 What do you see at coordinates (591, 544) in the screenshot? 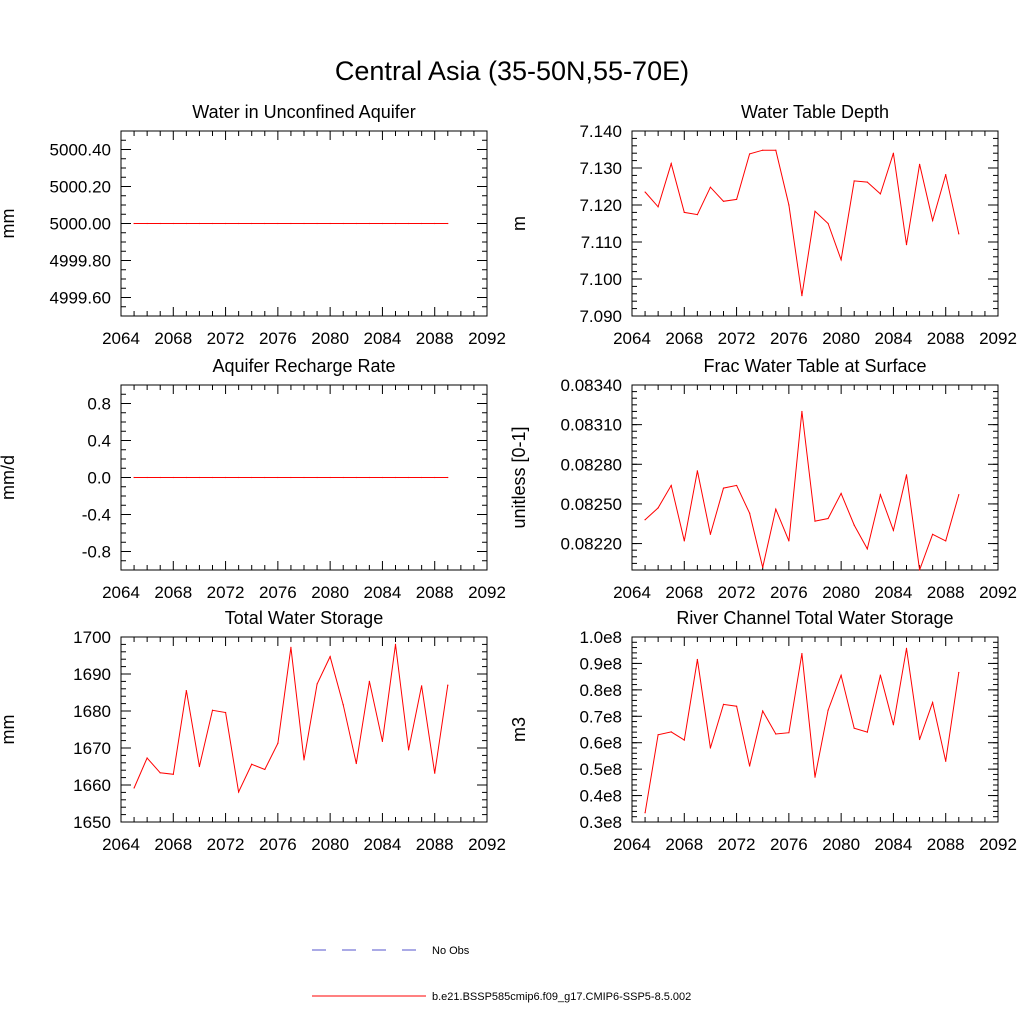
I see `y-tick-label: 0.08220` at bounding box center [591, 544].